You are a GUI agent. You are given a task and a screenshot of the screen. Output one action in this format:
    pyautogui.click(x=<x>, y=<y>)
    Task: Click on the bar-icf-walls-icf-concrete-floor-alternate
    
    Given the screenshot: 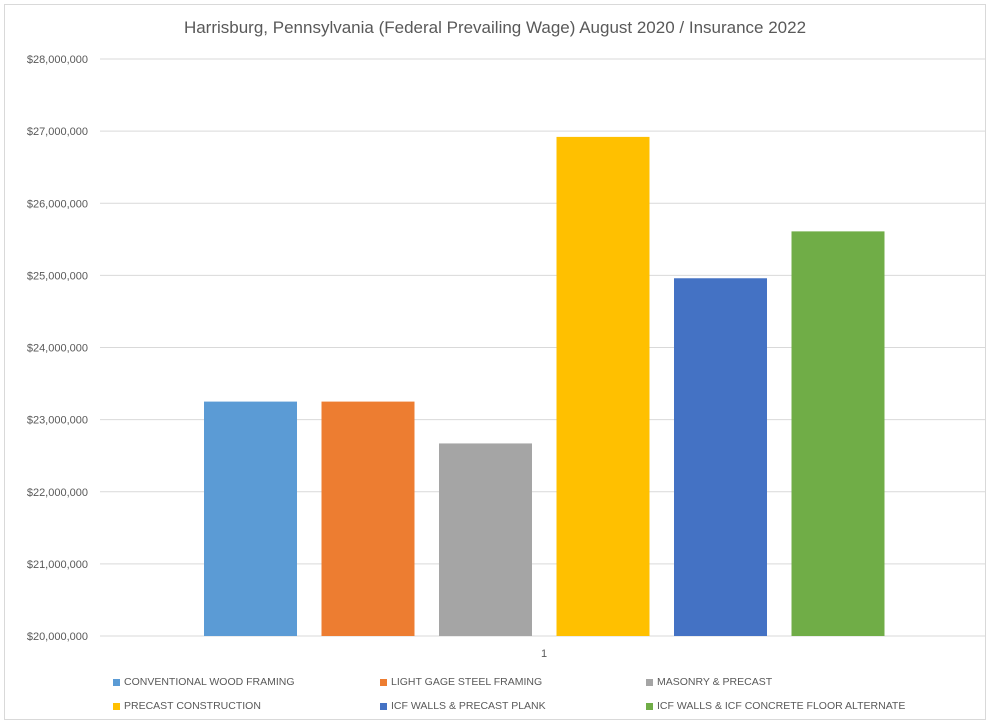 What is the action you would take?
    pyautogui.click(x=838, y=433)
    